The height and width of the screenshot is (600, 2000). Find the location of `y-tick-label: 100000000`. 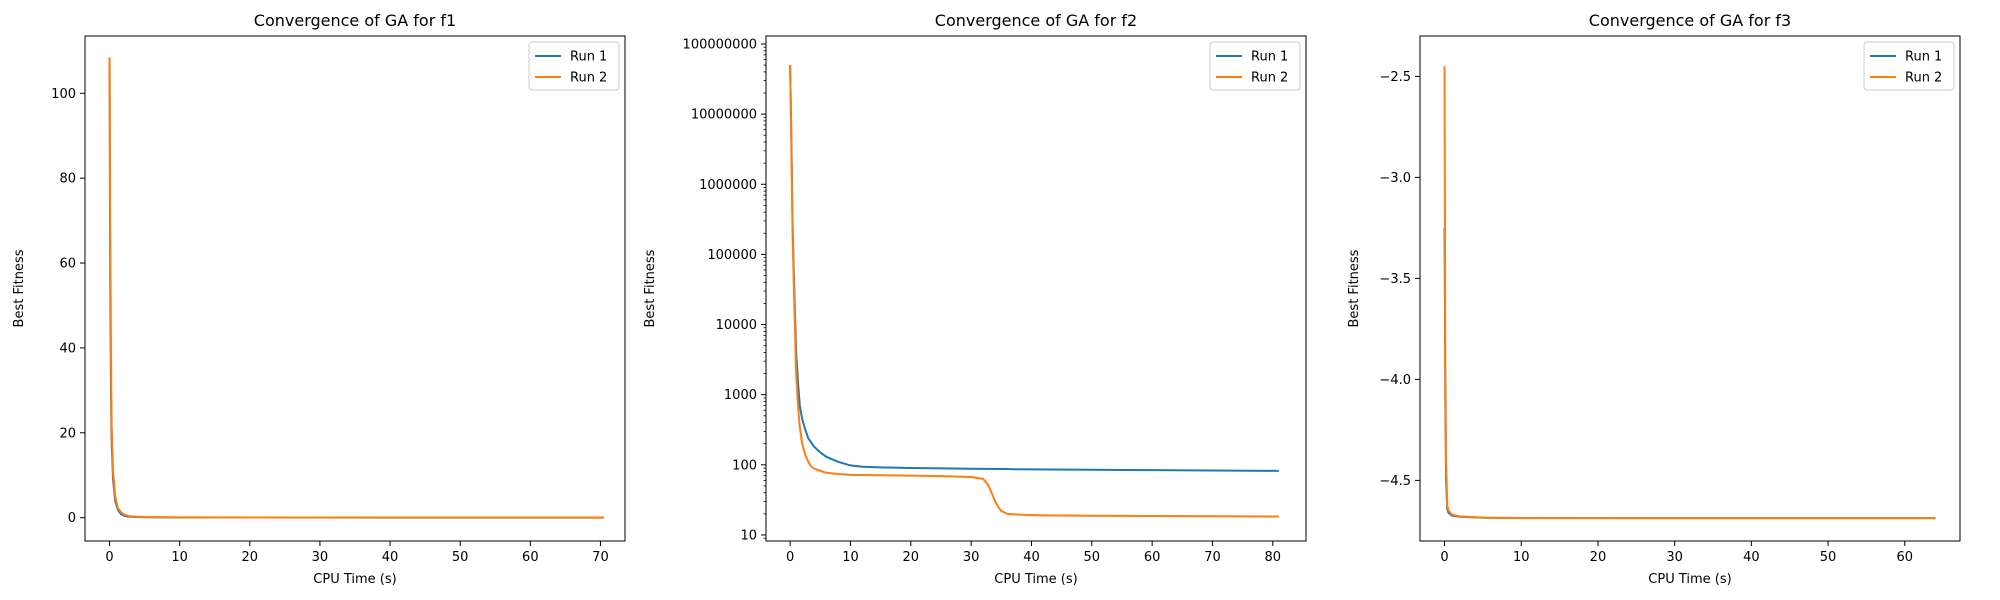

y-tick-label: 100000000 is located at coordinates (720, 44).